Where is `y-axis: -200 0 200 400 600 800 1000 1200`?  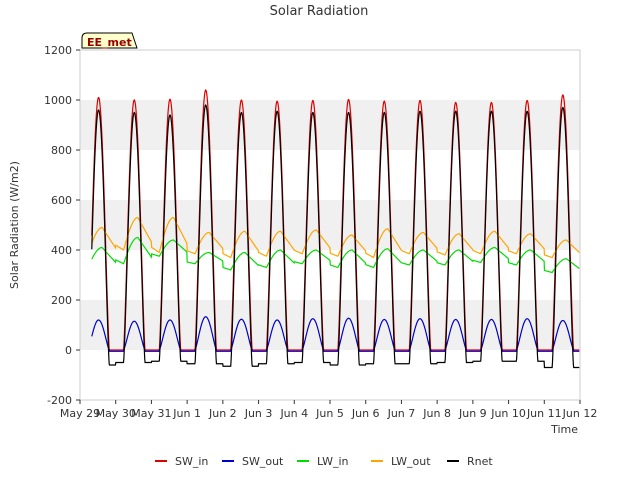
y-axis: -200 0 200 400 600 800 1000 1200 is located at coordinates (62, 225).